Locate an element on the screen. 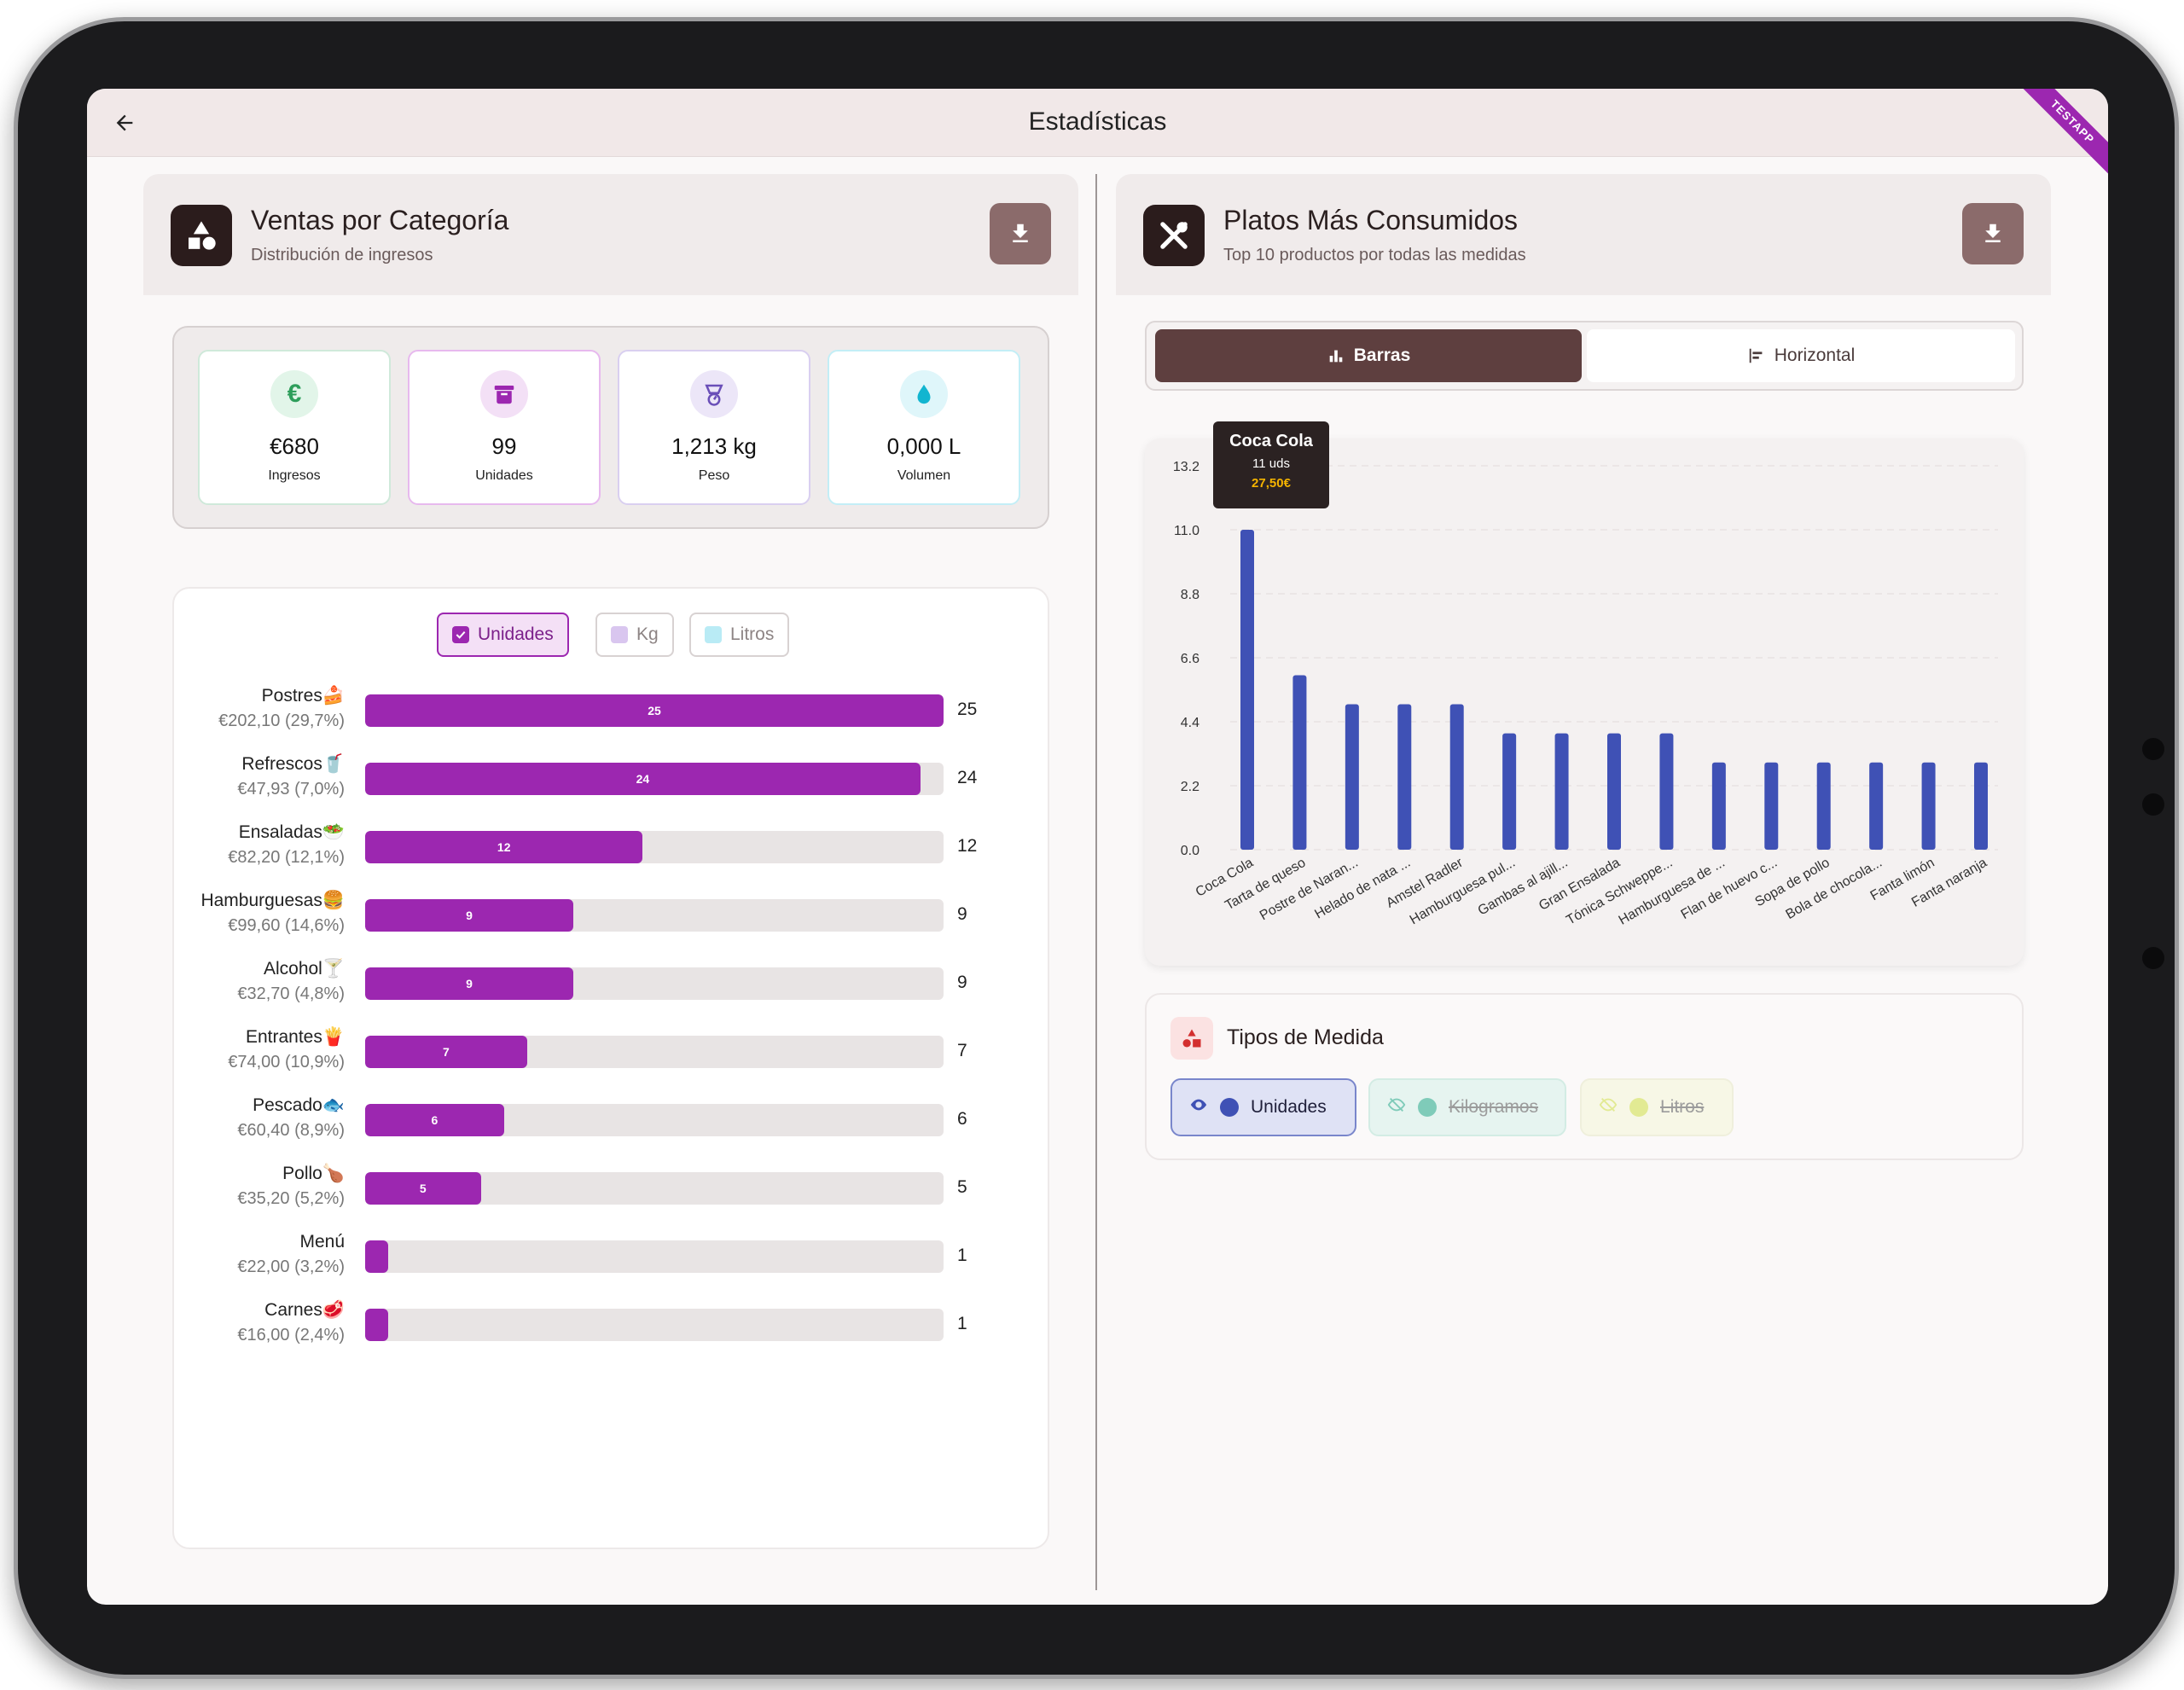 The width and height of the screenshot is (2184, 1690). category-revenue: €32,70 (4,8%) is located at coordinates (291, 993).